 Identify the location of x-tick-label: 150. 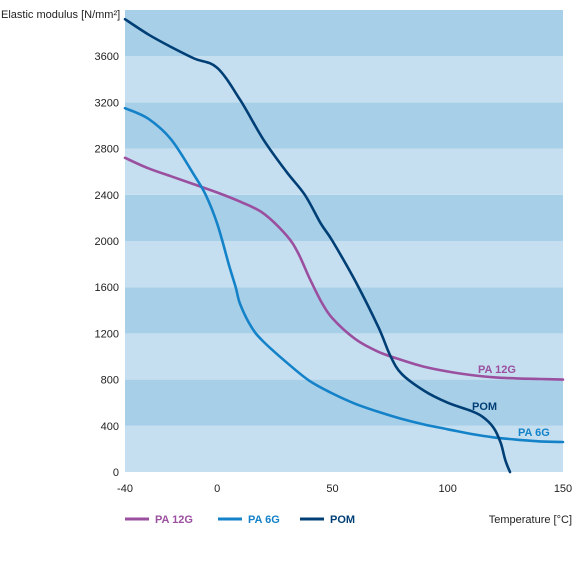
(563, 489).